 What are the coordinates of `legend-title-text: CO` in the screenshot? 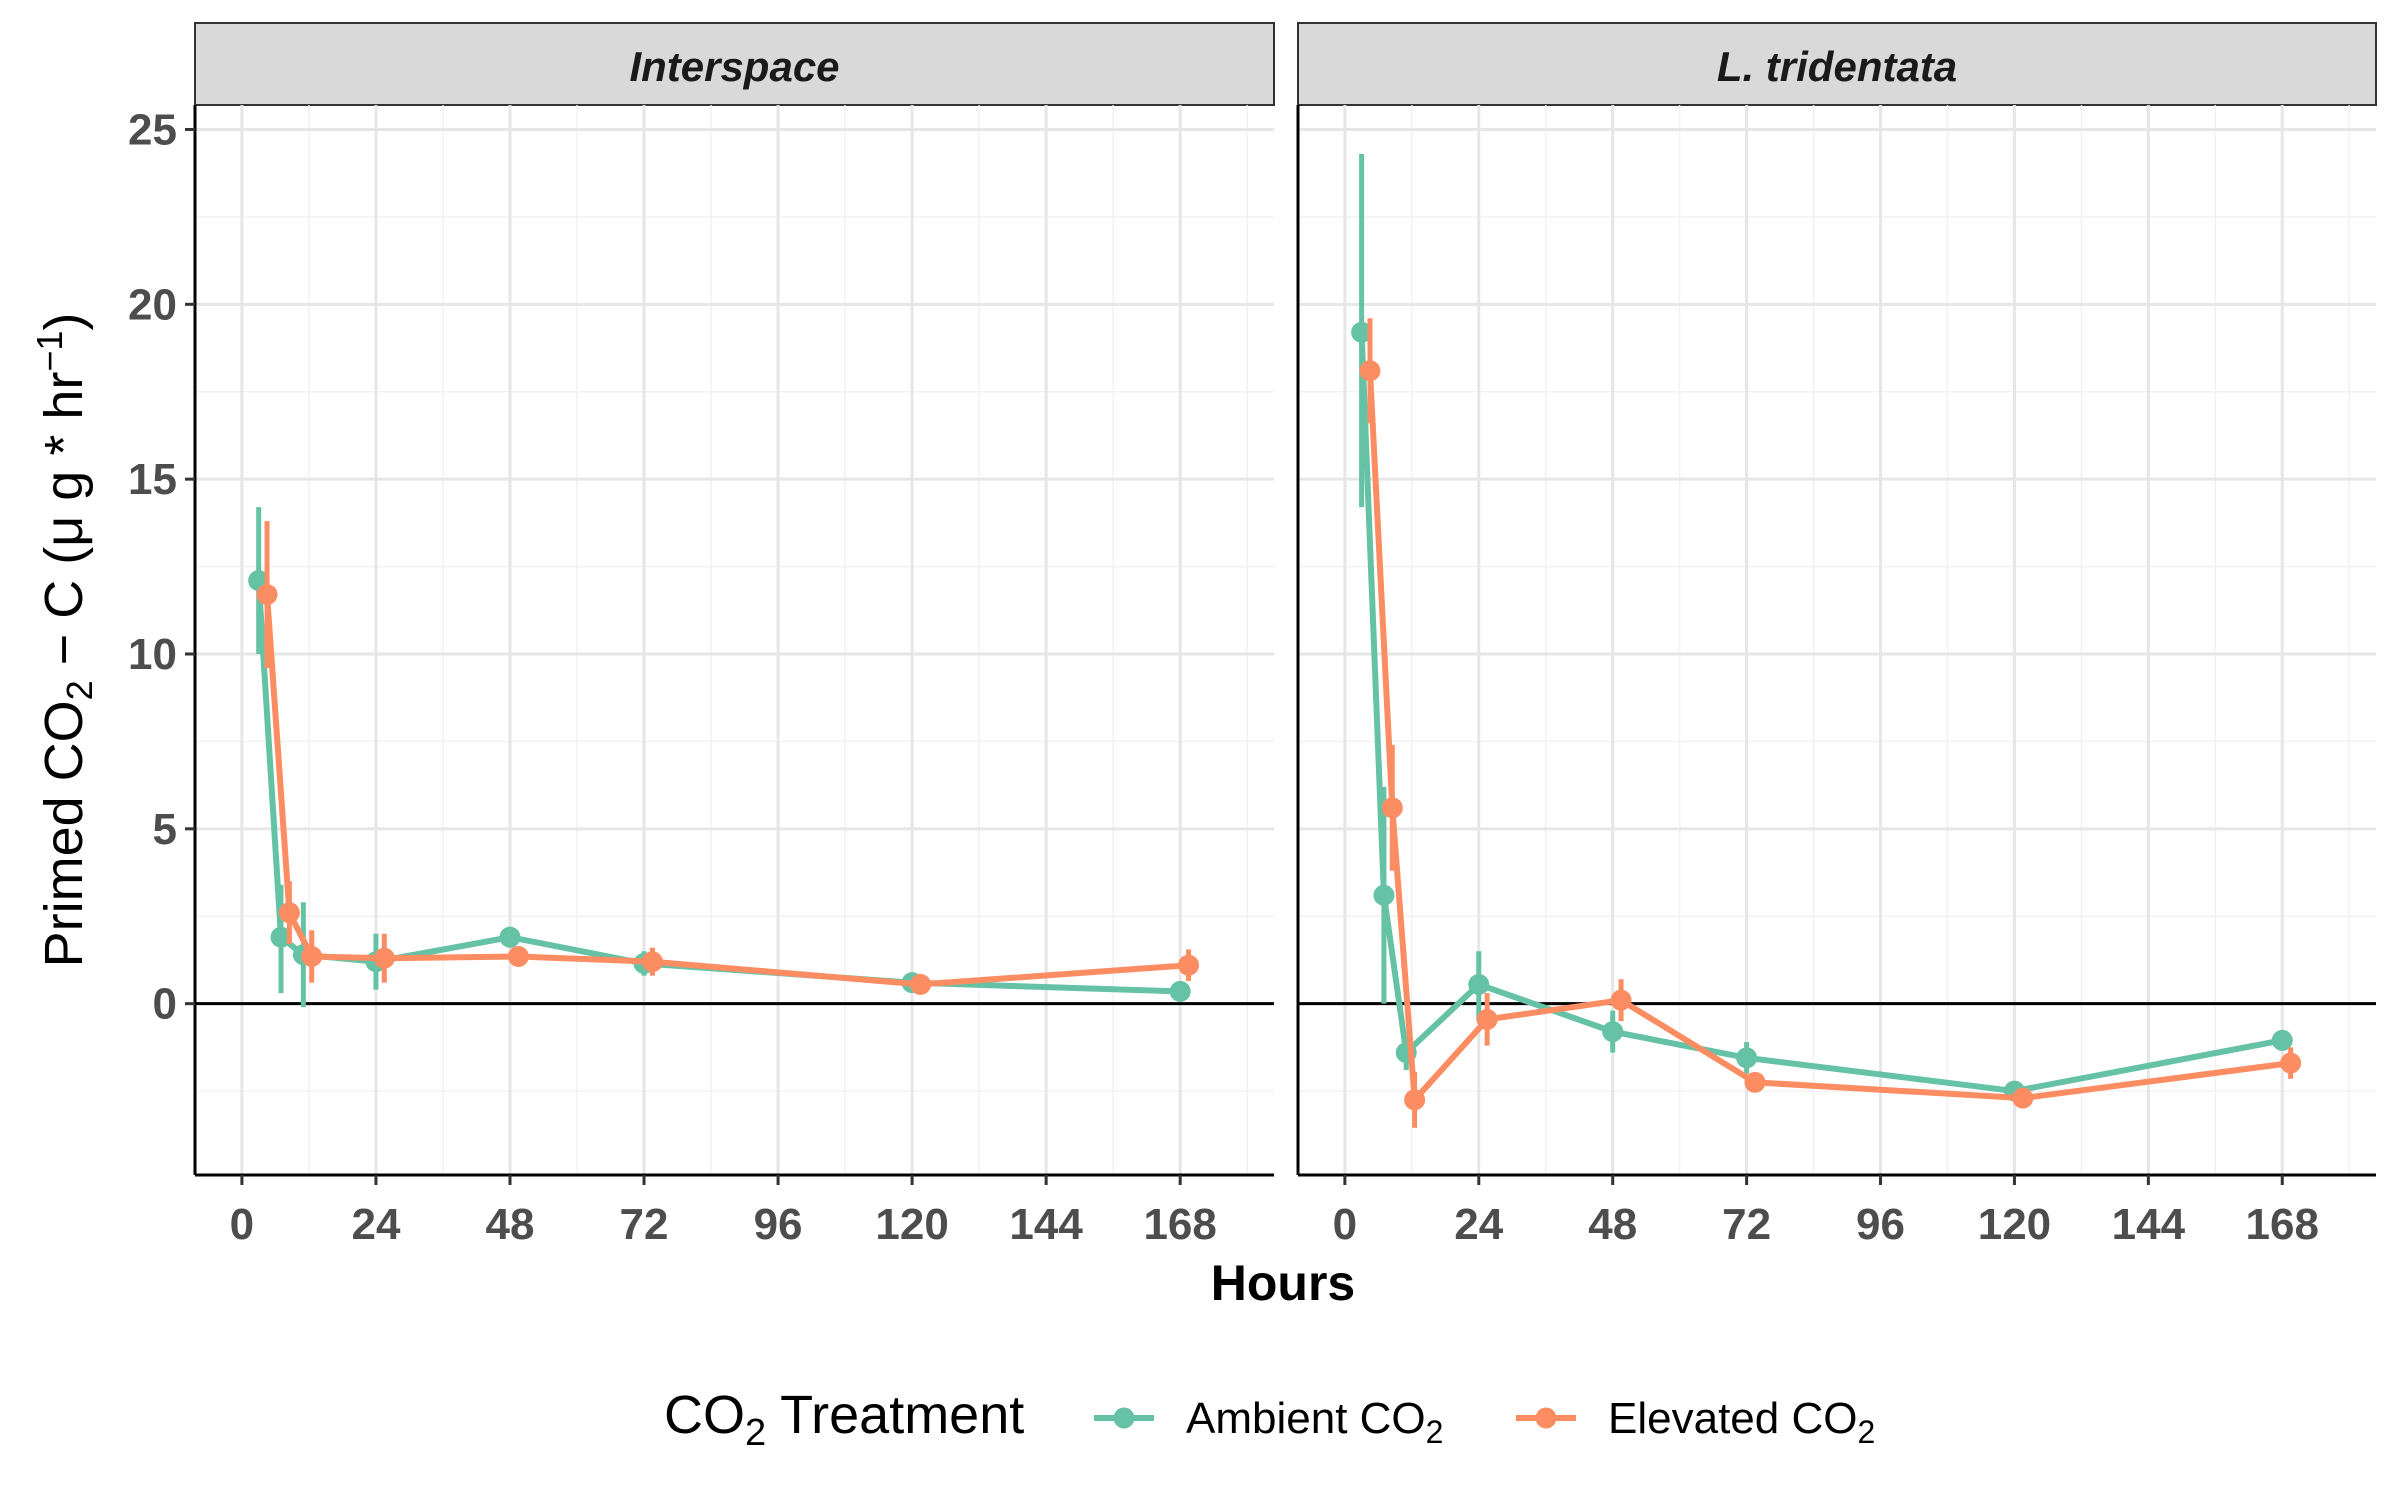 It's located at (704, 1415).